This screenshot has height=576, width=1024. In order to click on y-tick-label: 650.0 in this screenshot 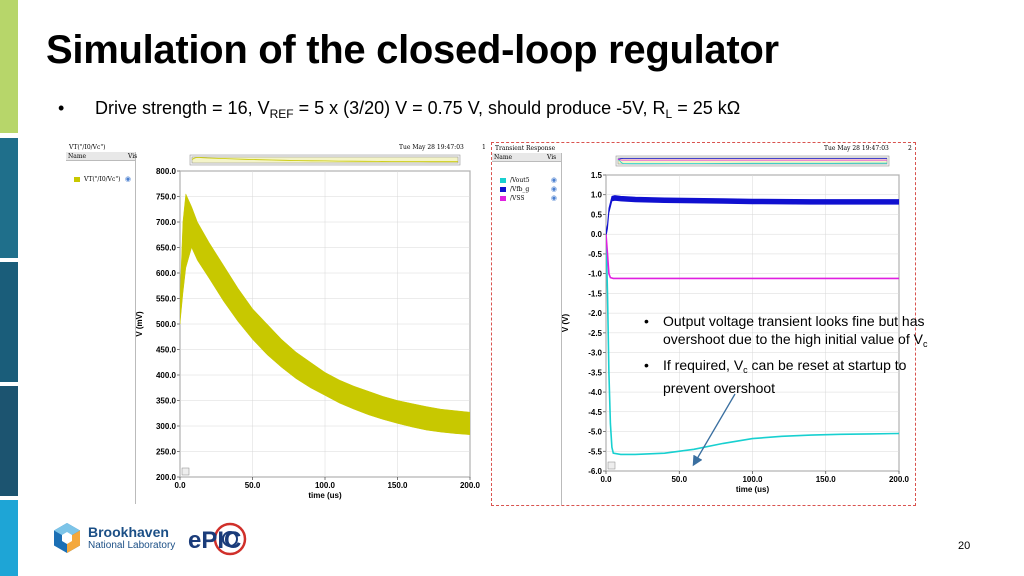, I will do `click(166, 248)`.